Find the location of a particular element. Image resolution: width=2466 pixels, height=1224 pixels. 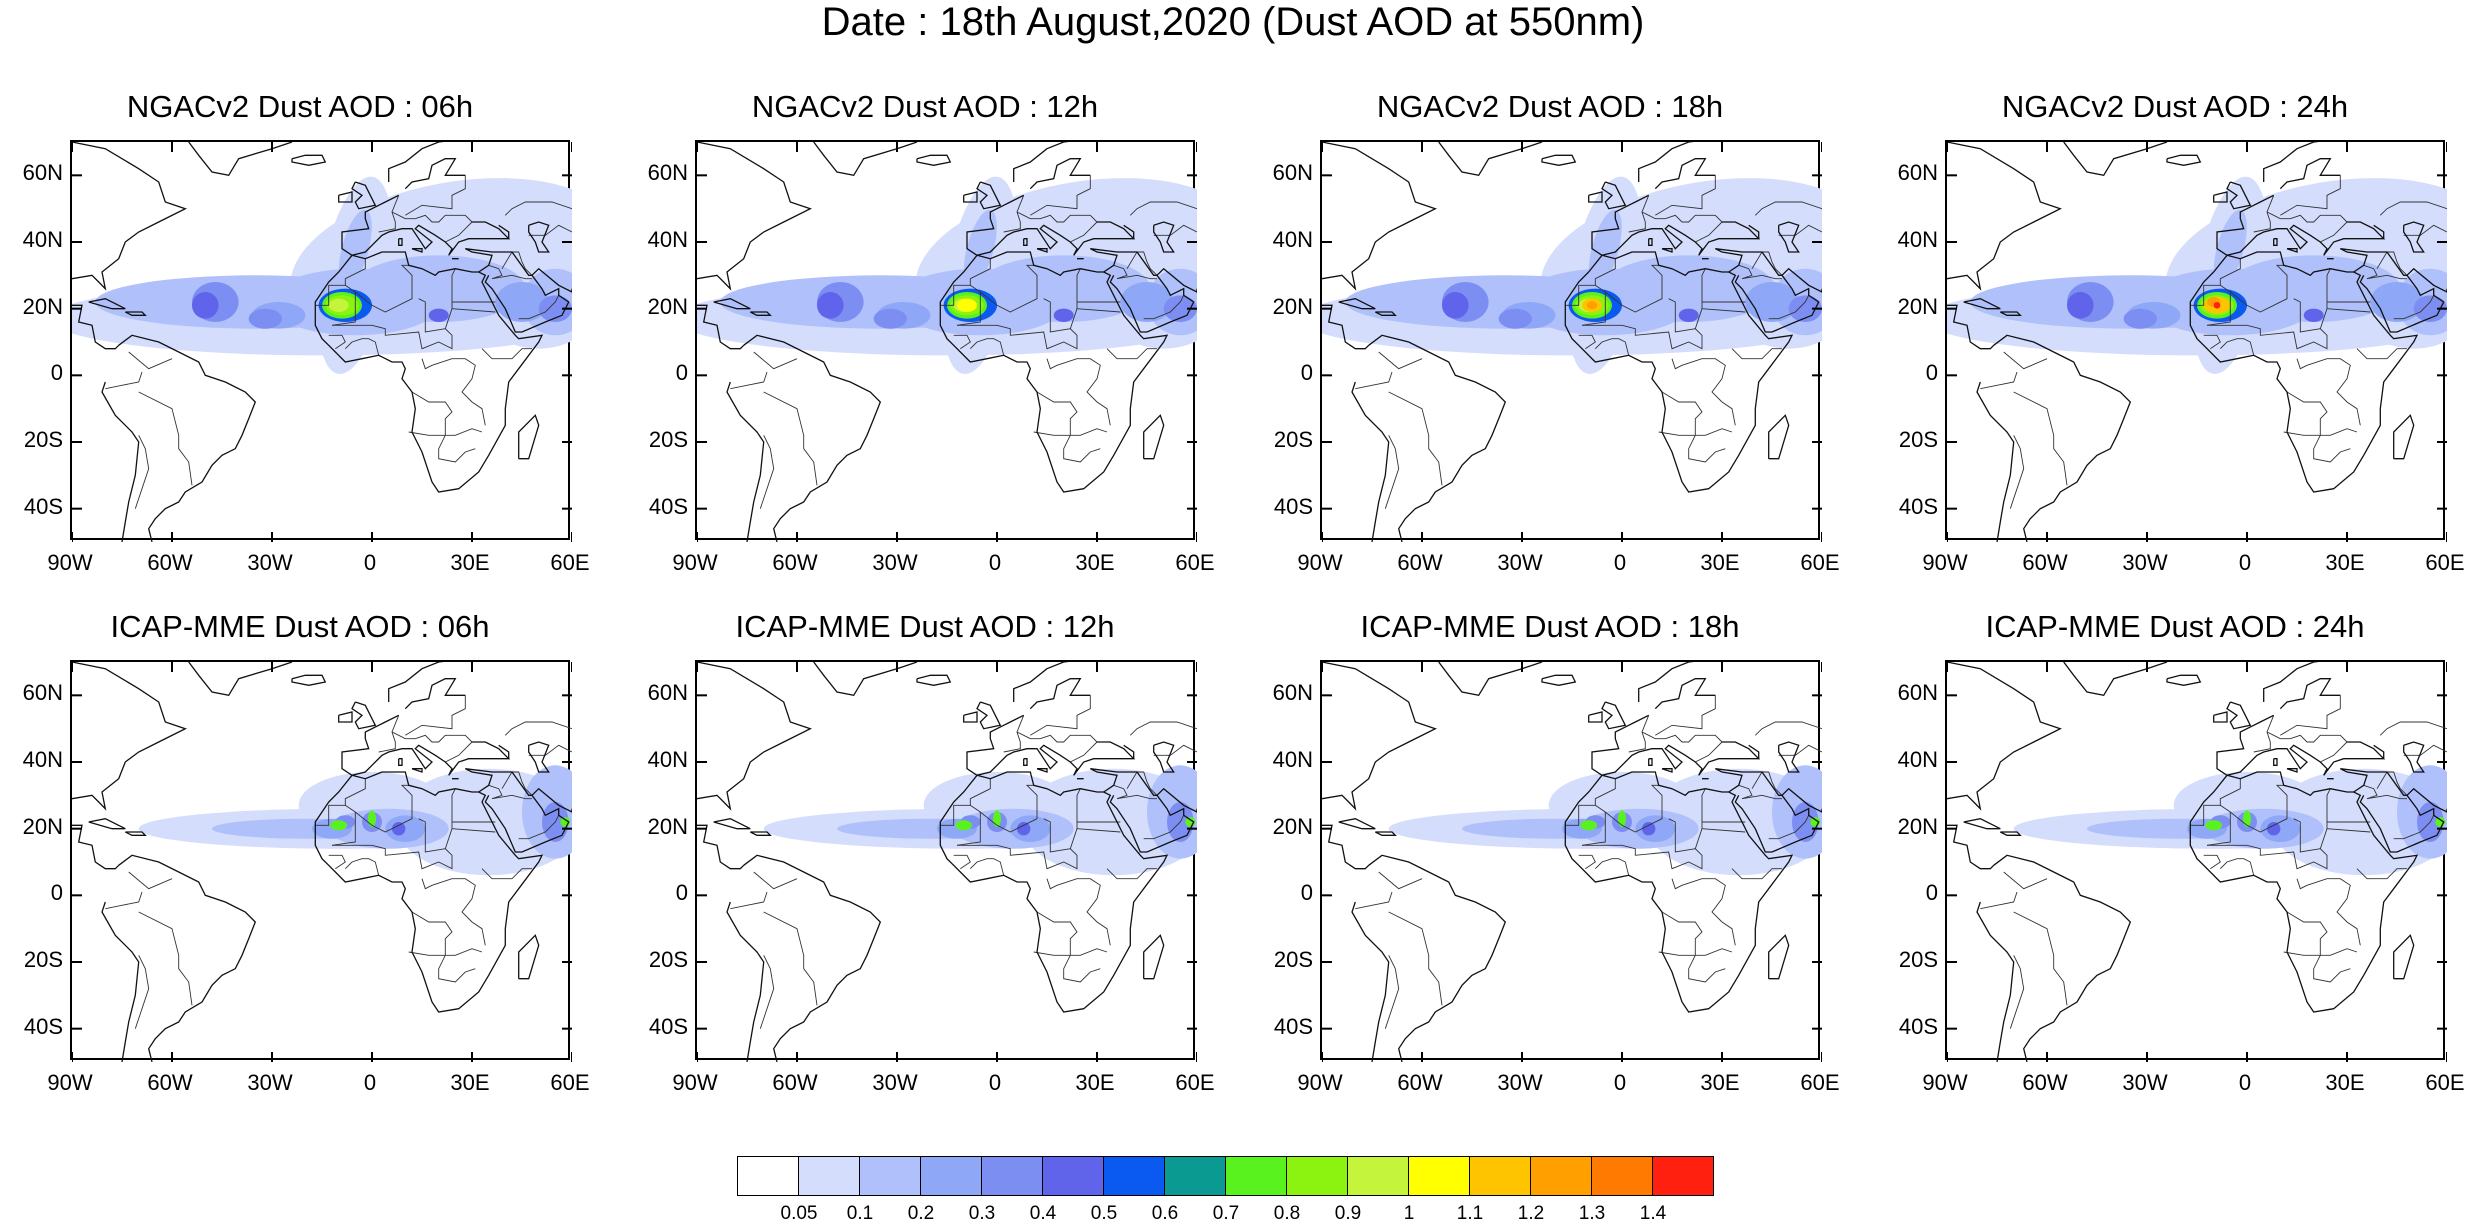

colorbar-label: 1.2 is located at coordinates (1531, 1213).